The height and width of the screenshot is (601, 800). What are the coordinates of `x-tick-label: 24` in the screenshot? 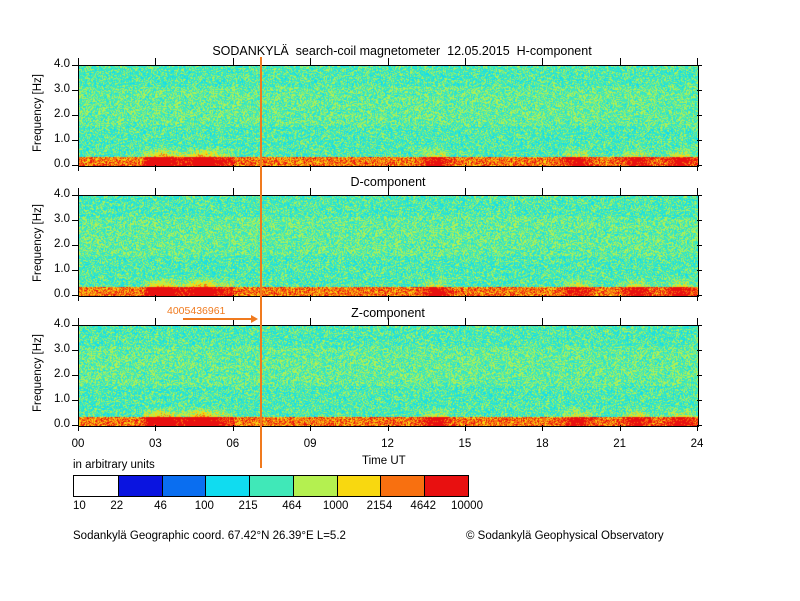 It's located at (697, 444).